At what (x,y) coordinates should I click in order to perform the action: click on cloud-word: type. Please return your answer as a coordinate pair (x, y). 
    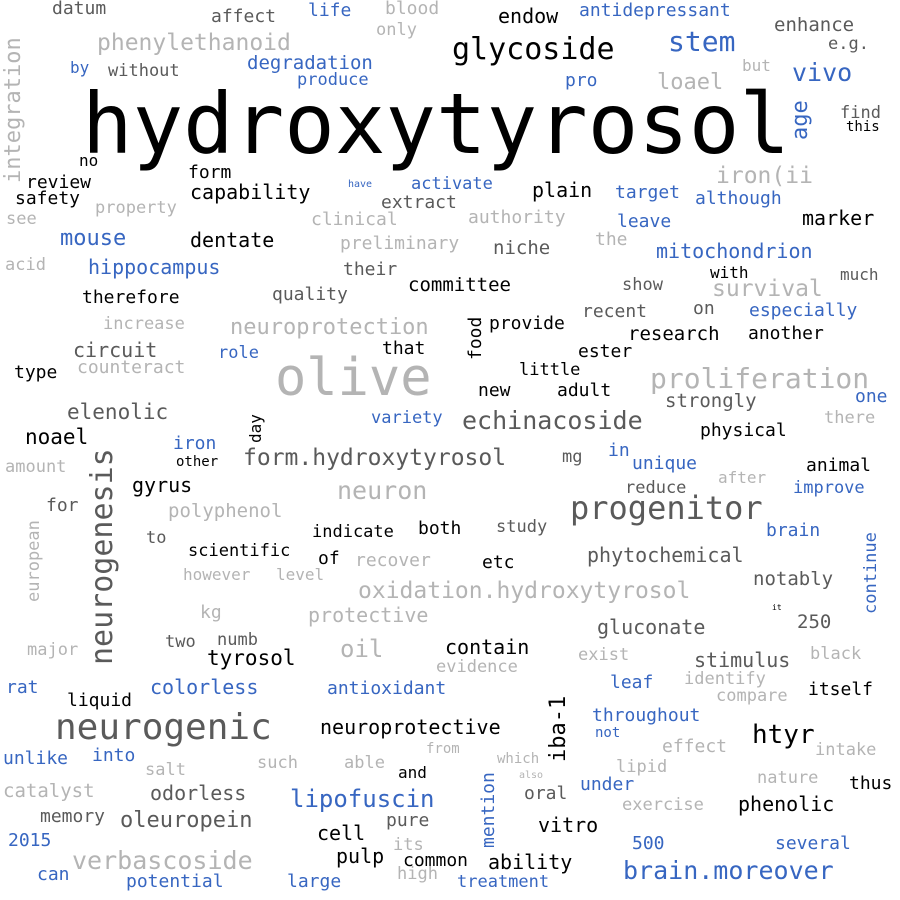
    Looking at the image, I should click on (36, 372).